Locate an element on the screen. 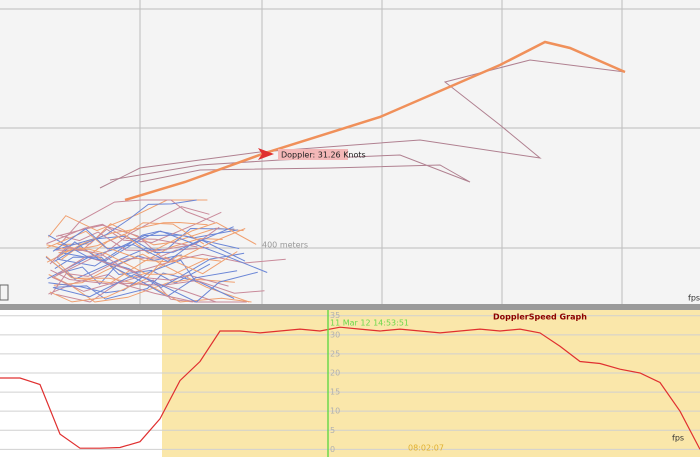  y-tick-label: 15 is located at coordinates (335, 392).